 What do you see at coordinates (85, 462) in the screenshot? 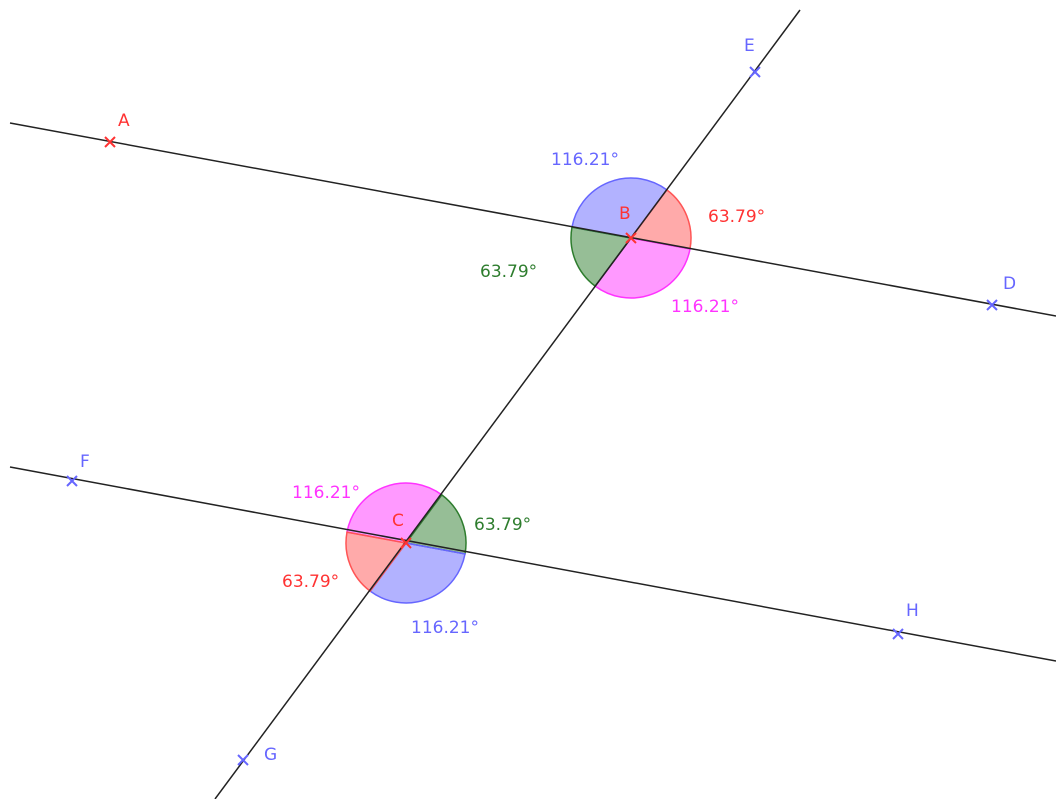
I see `point-label: F` at bounding box center [85, 462].